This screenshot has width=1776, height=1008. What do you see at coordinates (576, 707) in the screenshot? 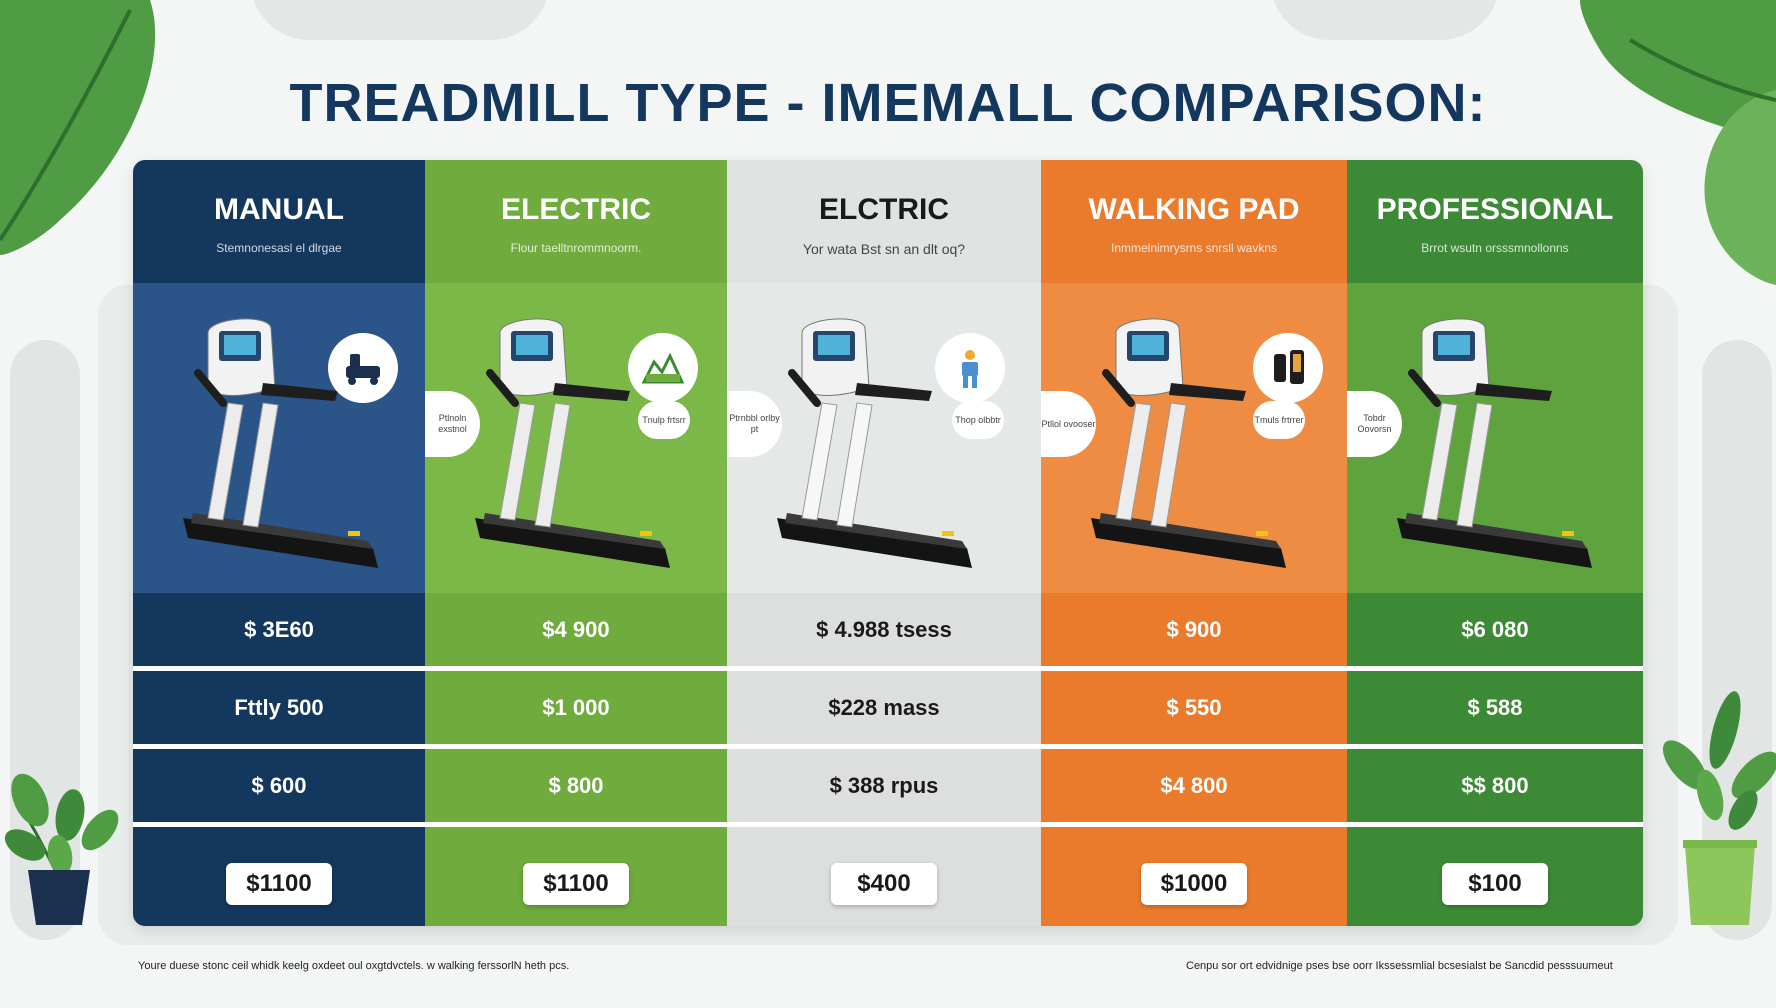
I see `table-cell: $1 000` at bounding box center [576, 707].